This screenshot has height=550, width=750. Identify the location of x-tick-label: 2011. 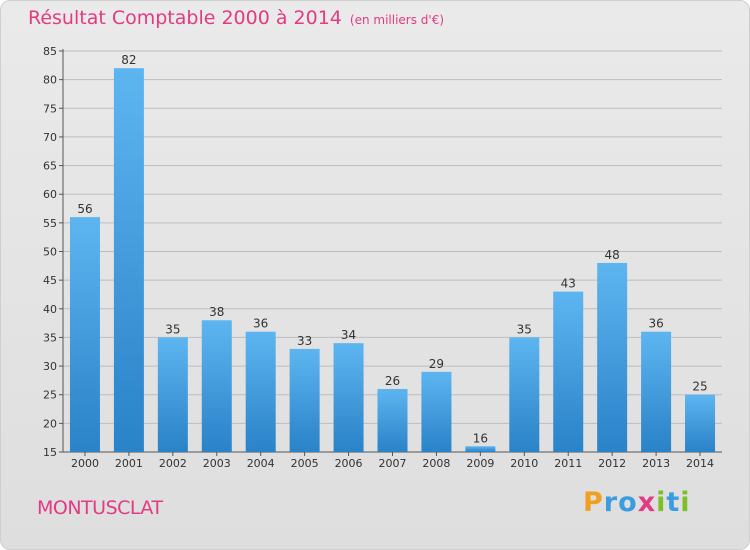
(568, 463).